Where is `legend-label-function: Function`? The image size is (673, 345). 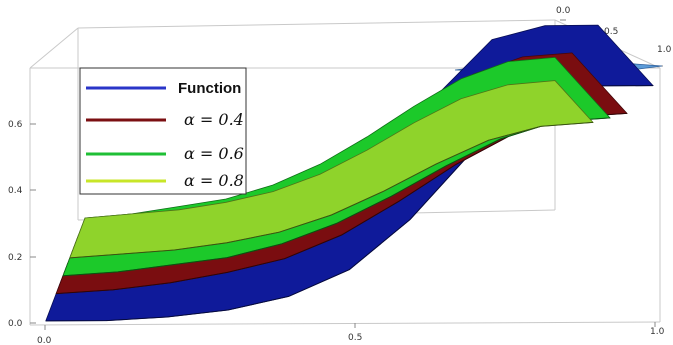 legend-label-function: Function is located at coordinates (209, 88).